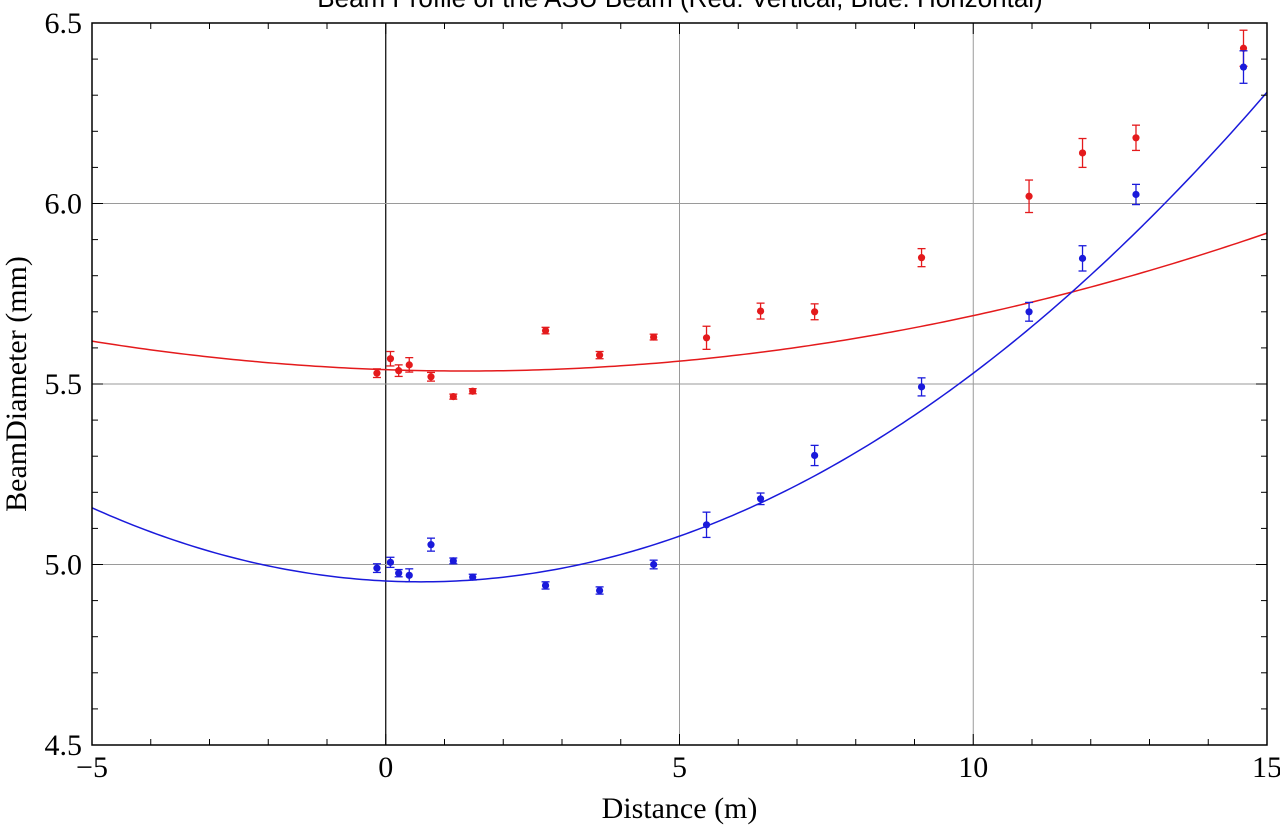 Image resolution: width=1280 pixels, height=828 pixels. What do you see at coordinates (64, 23) in the screenshot?
I see `y-tick-label: 6.5` at bounding box center [64, 23].